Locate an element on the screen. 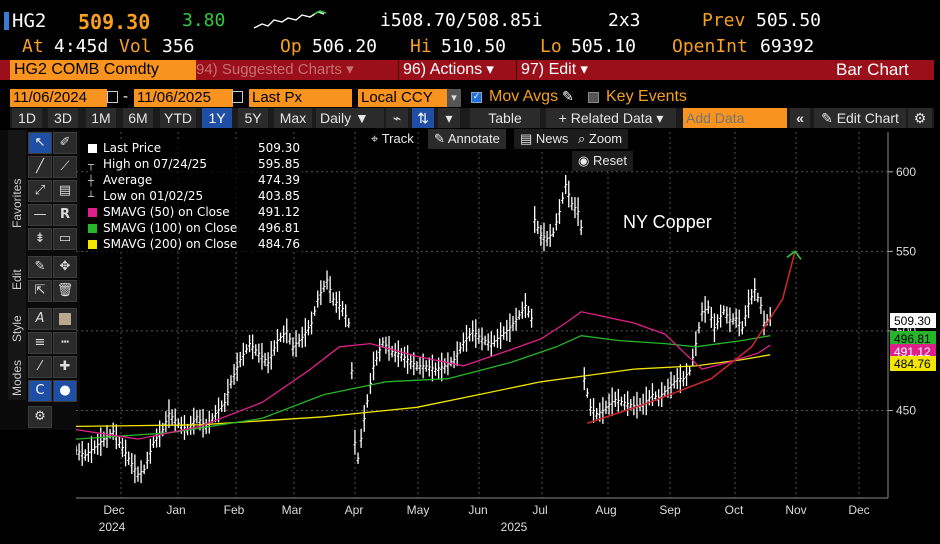  reset-label: Reset is located at coordinates (609, 160).